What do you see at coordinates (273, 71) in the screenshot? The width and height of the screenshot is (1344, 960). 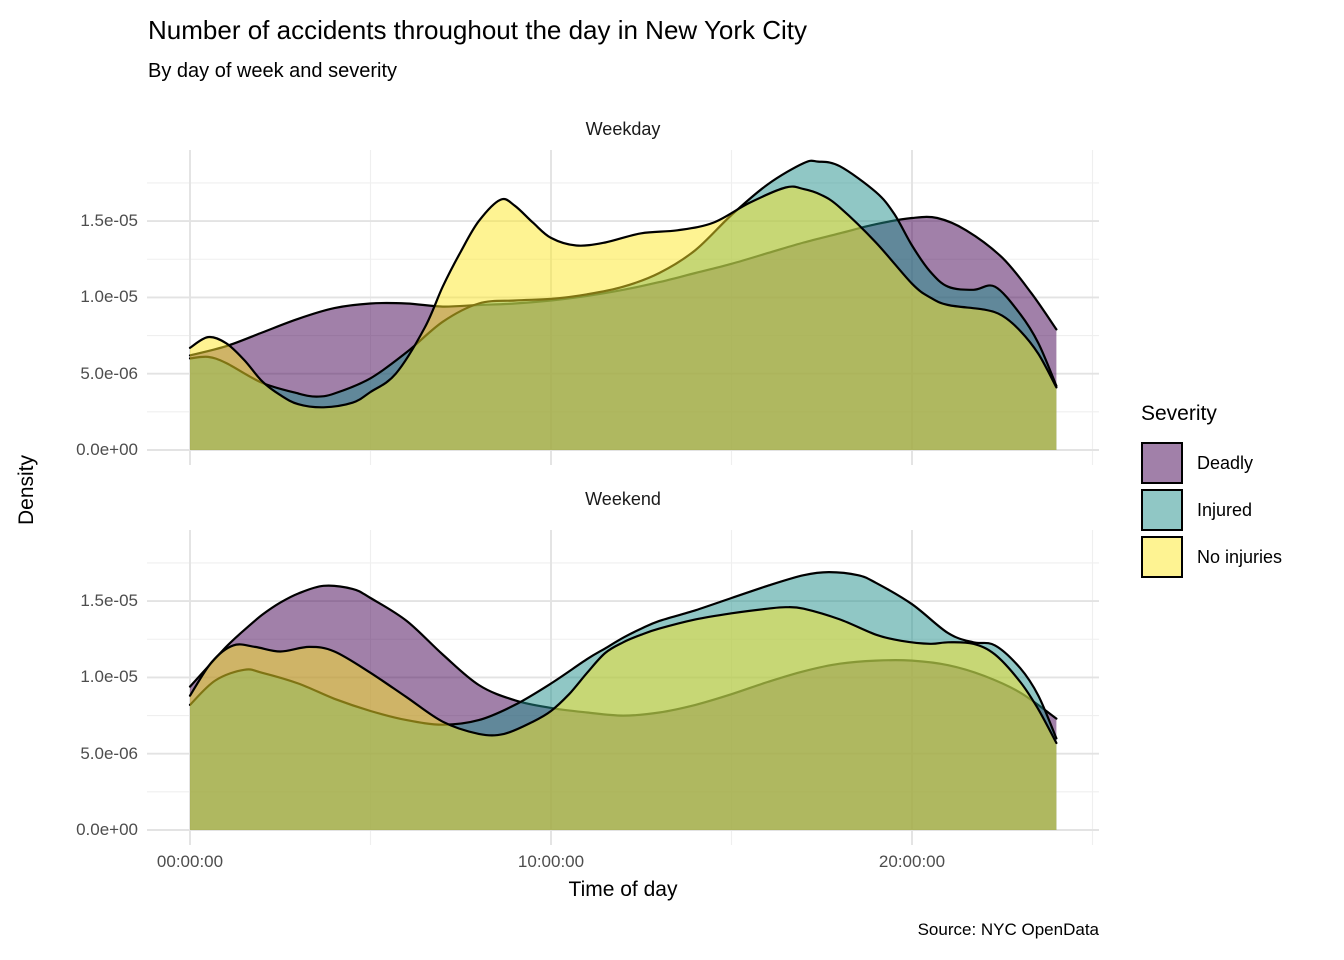 I see `chart-subtitle: By day of week and severity` at bounding box center [273, 71].